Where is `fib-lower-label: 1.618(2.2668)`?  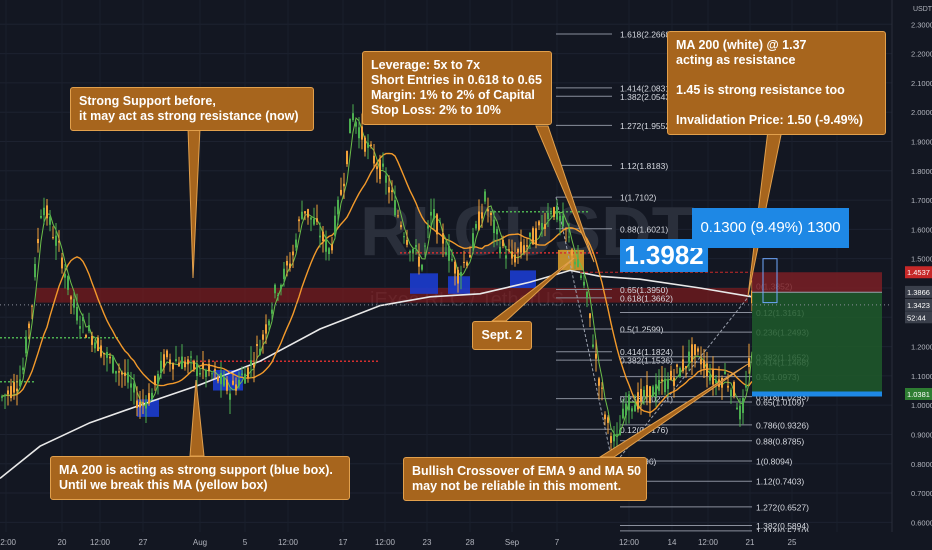
fib-lower-label: 1.618(2.2668) is located at coordinates (646, 35).